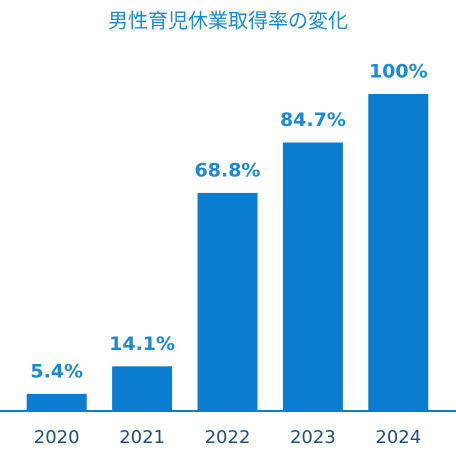  Describe the element at coordinates (398, 72) in the screenshot. I see `value-label: 100%` at that location.